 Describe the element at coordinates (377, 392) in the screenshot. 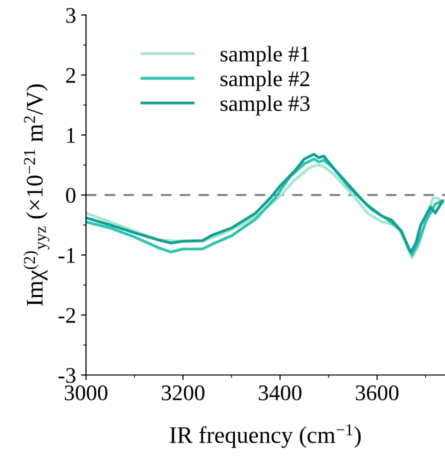

I see `x-tick-label: 3600` at that location.